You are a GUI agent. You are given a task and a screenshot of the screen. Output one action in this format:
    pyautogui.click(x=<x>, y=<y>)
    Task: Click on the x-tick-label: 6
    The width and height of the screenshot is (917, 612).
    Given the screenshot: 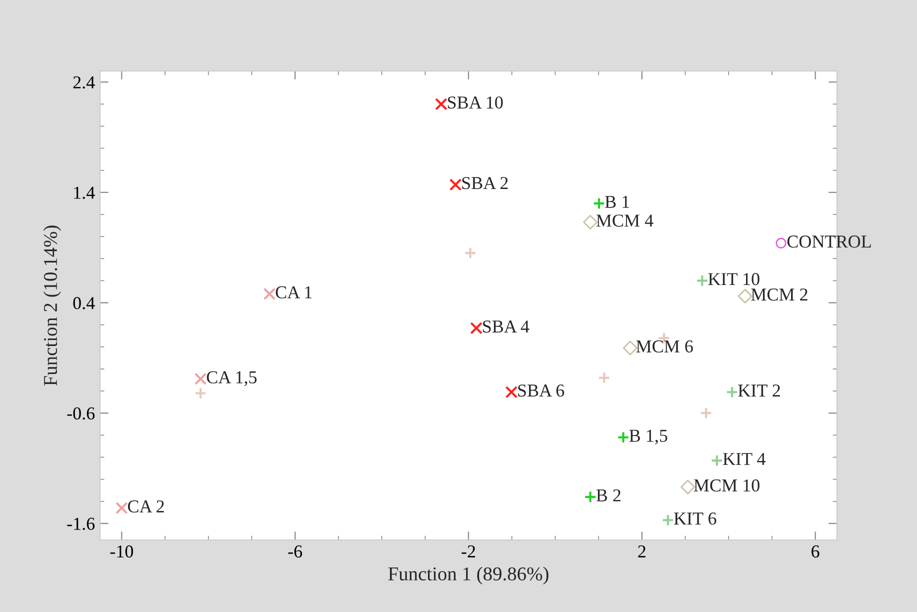 What is the action you would take?
    pyautogui.click(x=816, y=551)
    